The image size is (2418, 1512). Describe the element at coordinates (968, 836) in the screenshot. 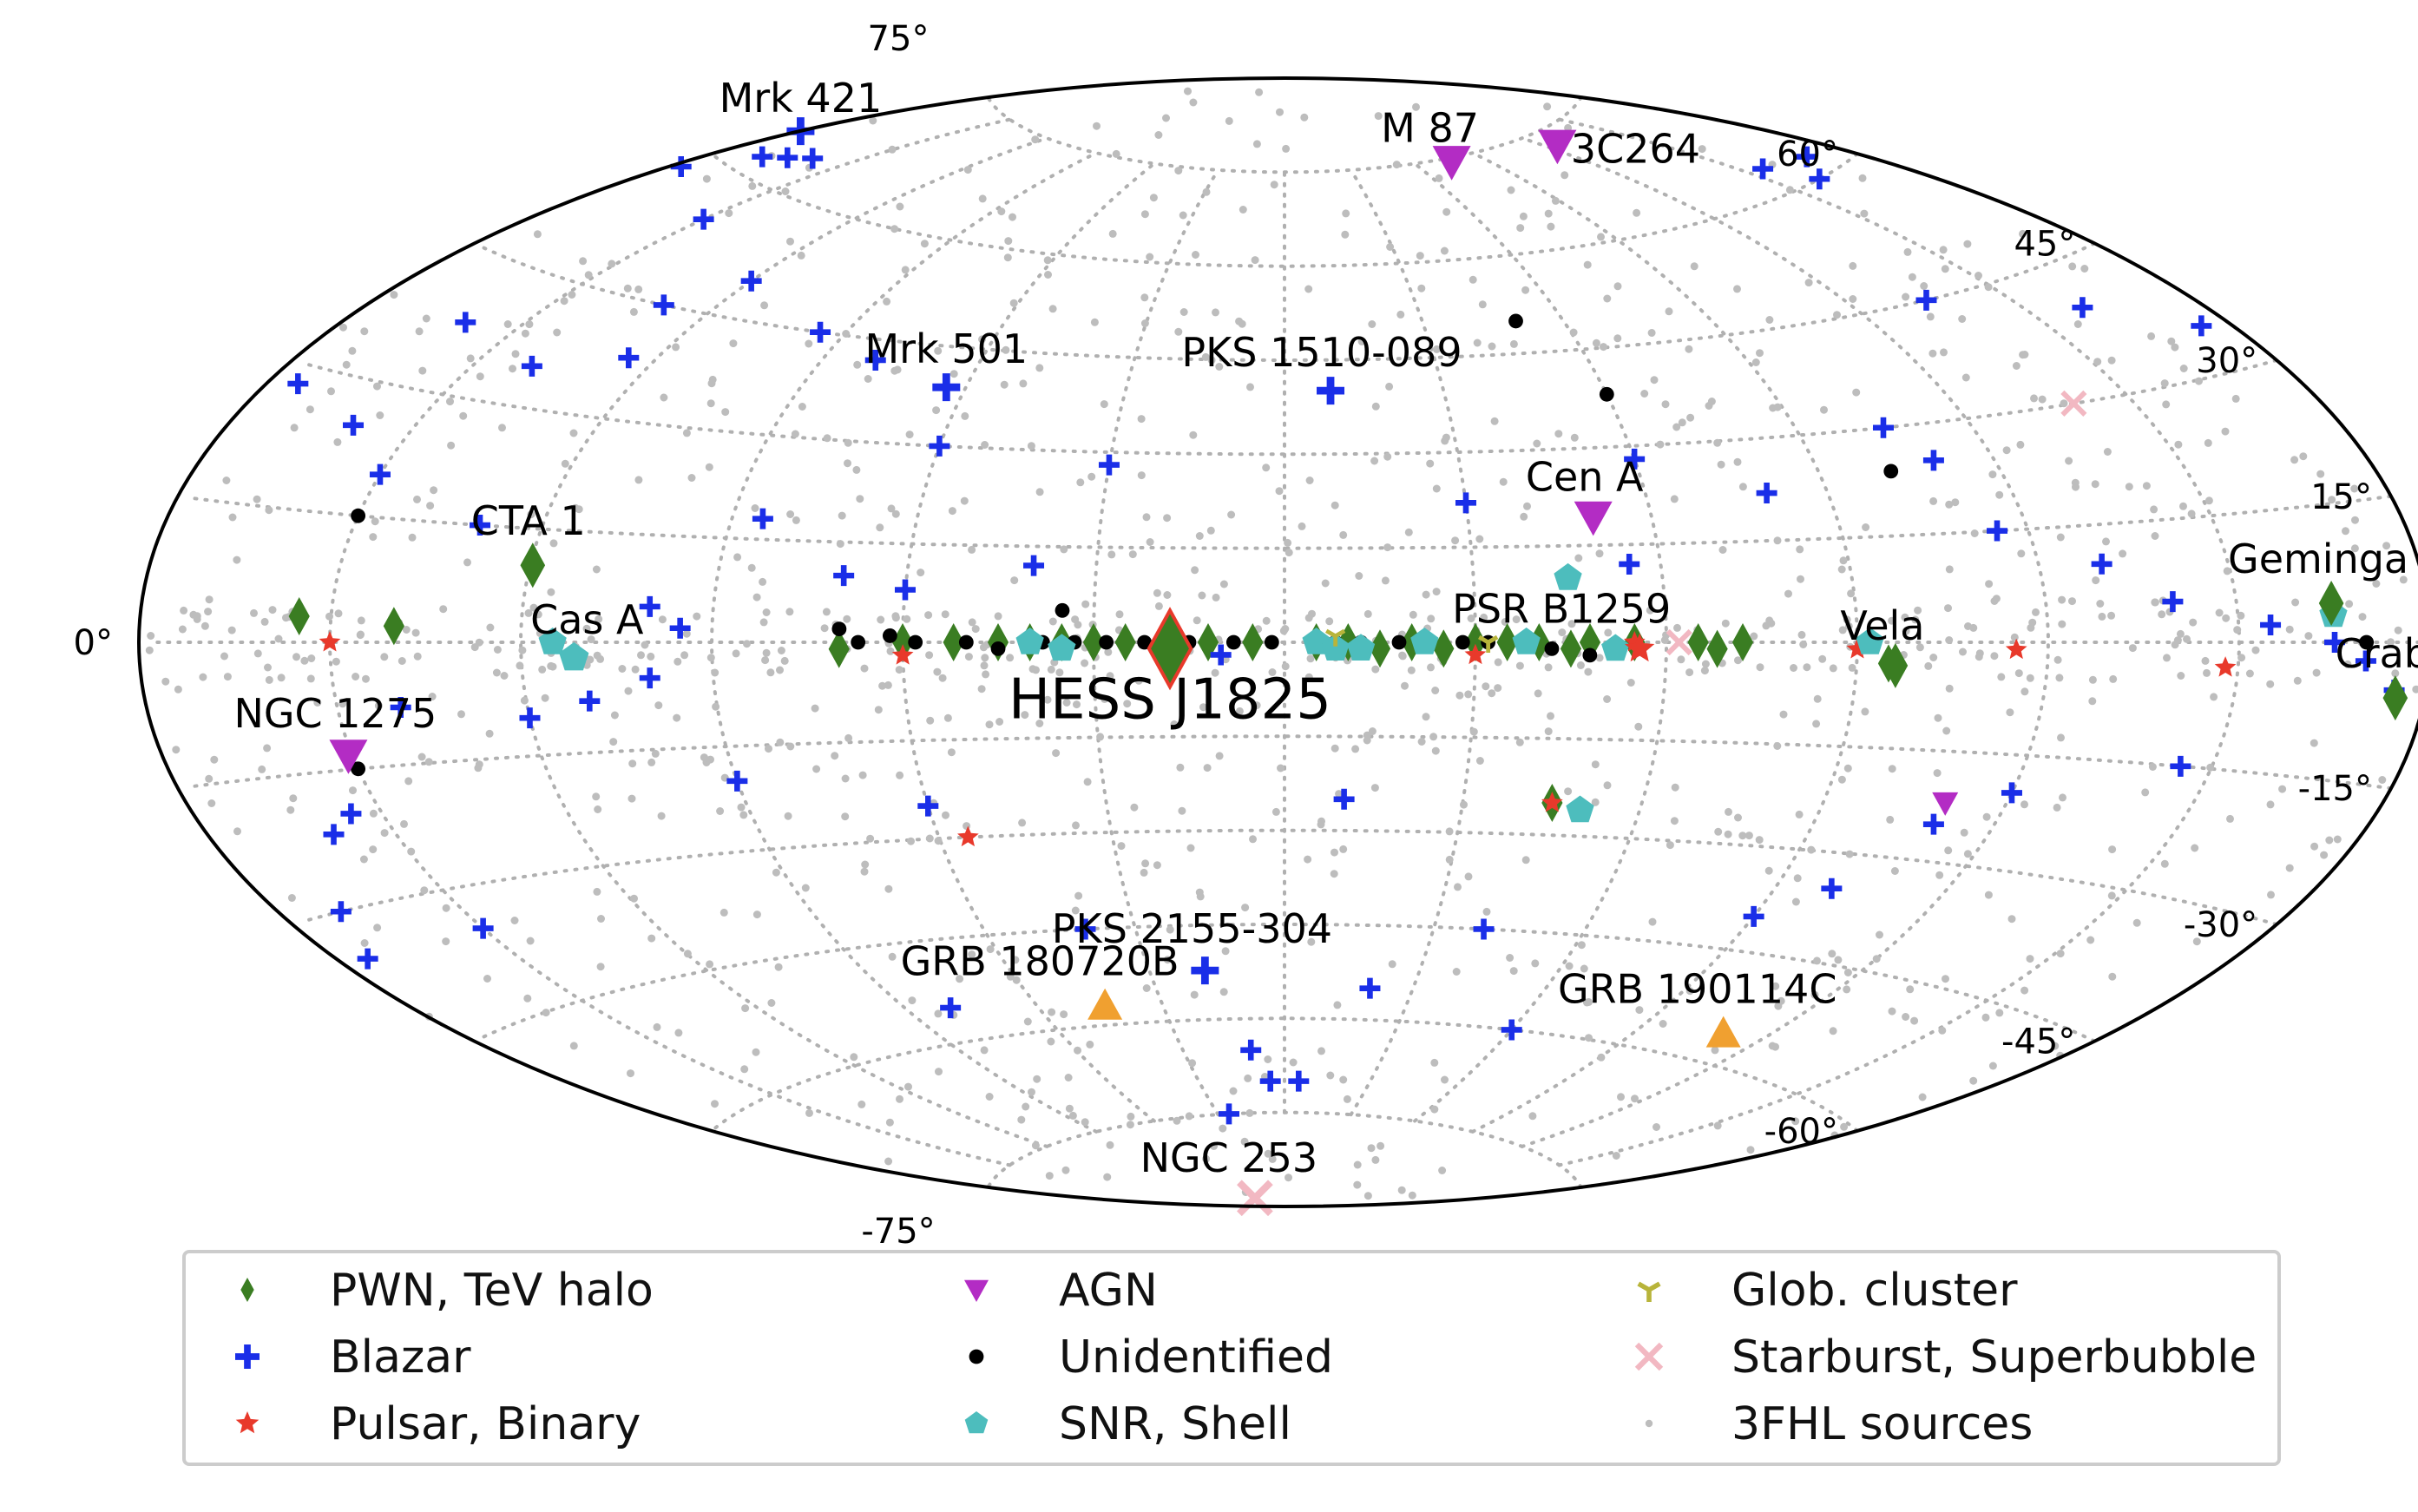

I see `pulsar-marker` at that location.